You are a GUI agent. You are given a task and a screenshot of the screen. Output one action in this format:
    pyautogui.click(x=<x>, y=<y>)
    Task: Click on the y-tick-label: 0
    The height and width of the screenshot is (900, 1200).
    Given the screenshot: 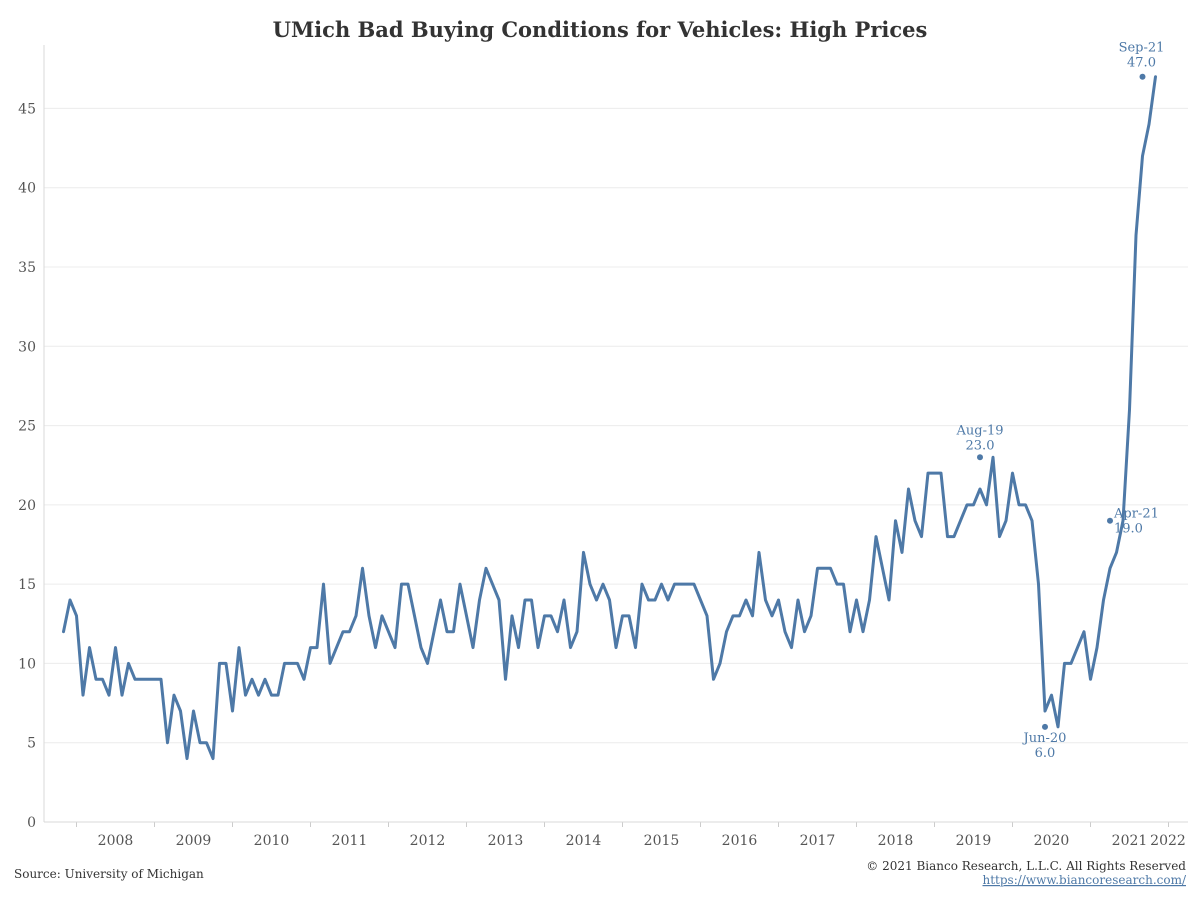 What is the action you would take?
    pyautogui.click(x=31, y=823)
    